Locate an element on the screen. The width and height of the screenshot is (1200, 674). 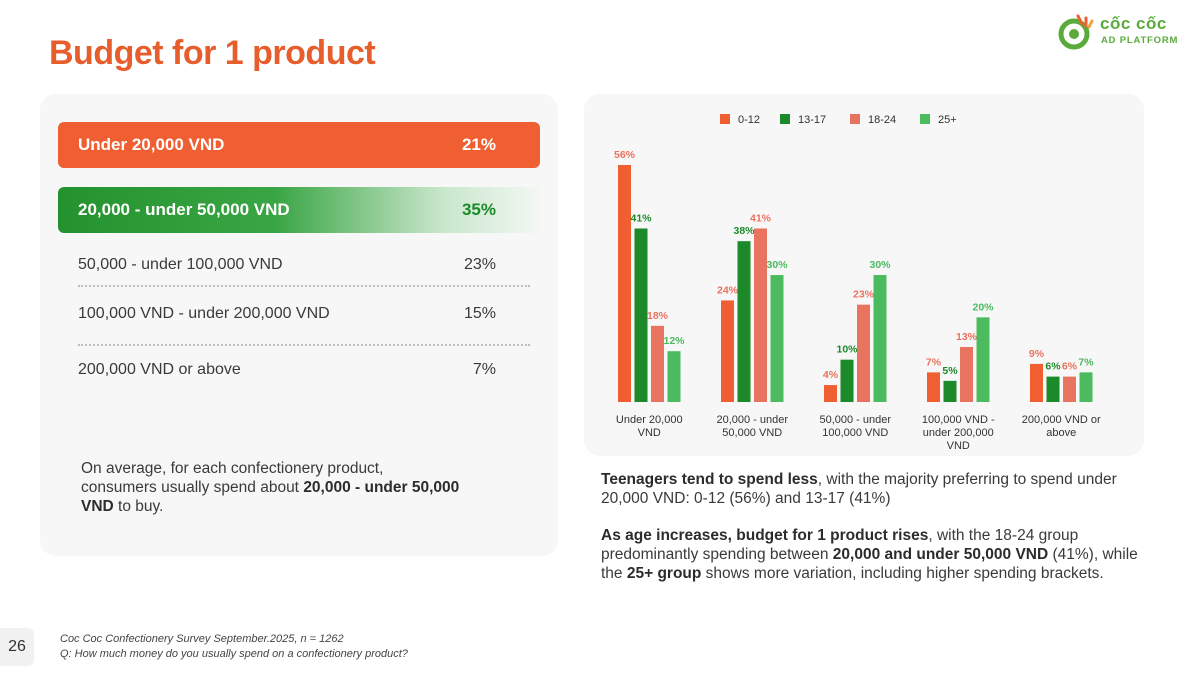
coccoc-logo-icon is located at coordinates (1076, 32).